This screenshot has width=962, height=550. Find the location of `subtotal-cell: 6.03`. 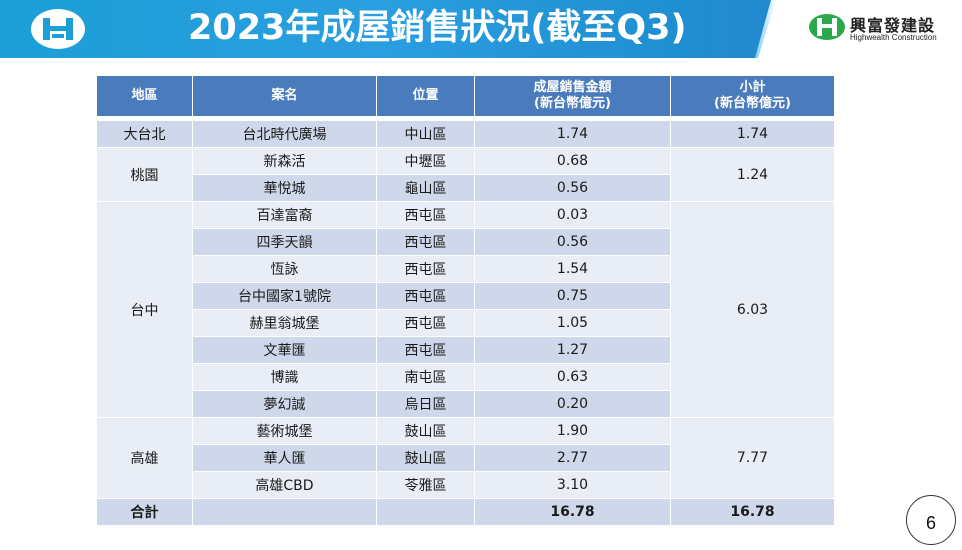

subtotal-cell: 6.03 is located at coordinates (752, 309).